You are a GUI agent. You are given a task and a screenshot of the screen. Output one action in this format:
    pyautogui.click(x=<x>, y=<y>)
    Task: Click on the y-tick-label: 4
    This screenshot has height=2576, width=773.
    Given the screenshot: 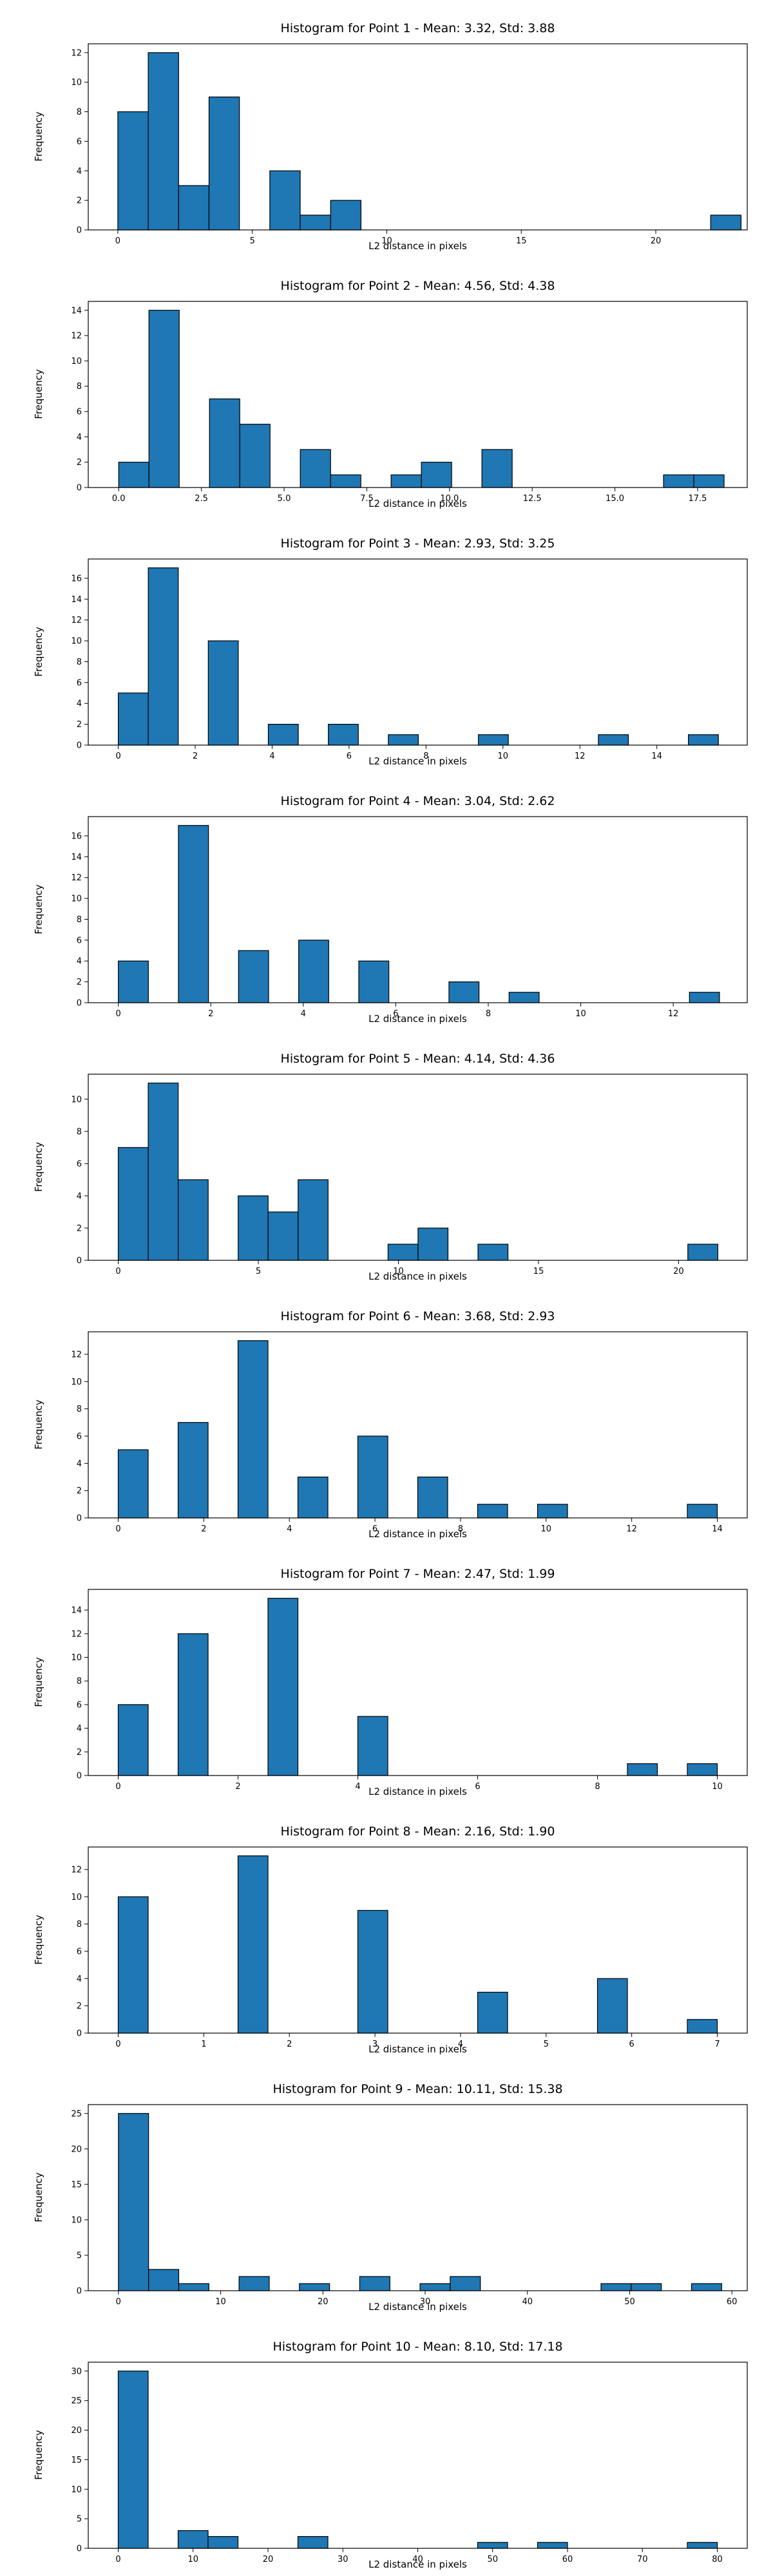 What is the action you would take?
    pyautogui.click(x=79, y=437)
    